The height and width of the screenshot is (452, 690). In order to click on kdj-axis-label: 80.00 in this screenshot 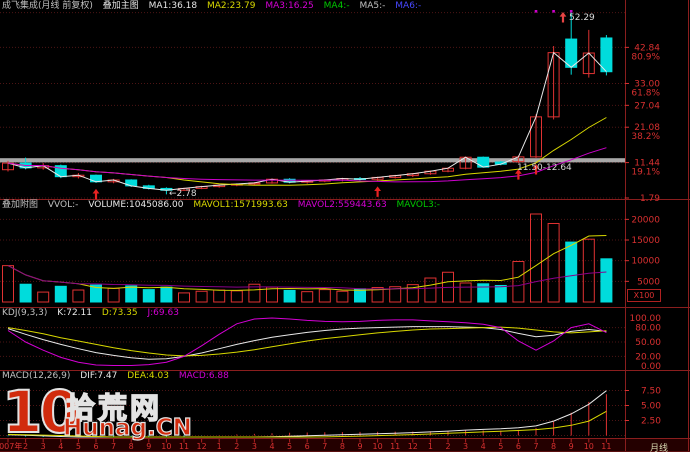, I will do `click(648, 329)`.